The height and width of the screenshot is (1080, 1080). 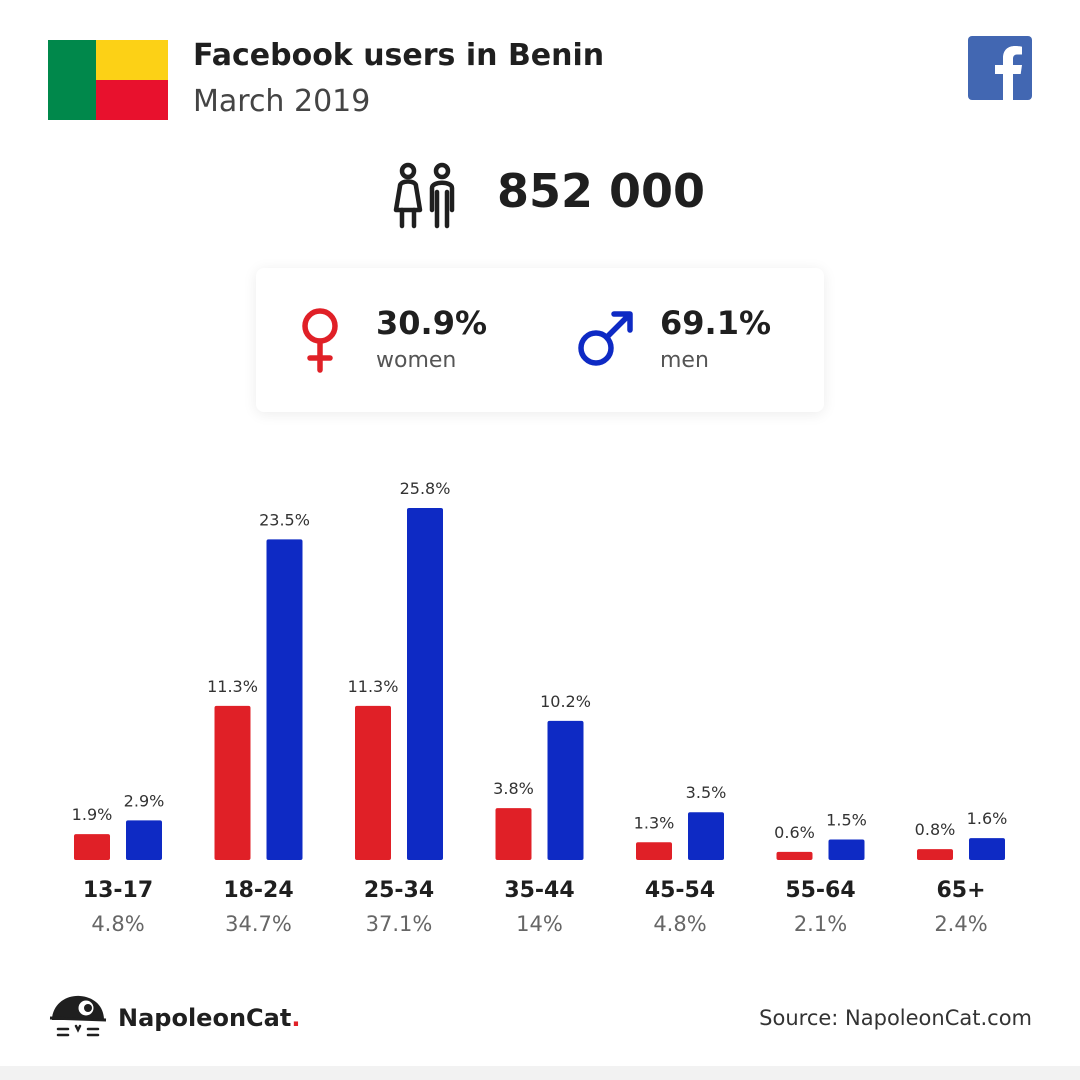 What do you see at coordinates (78, 1018) in the screenshot?
I see `napoleoncat-icon` at bounding box center [78, 1018].